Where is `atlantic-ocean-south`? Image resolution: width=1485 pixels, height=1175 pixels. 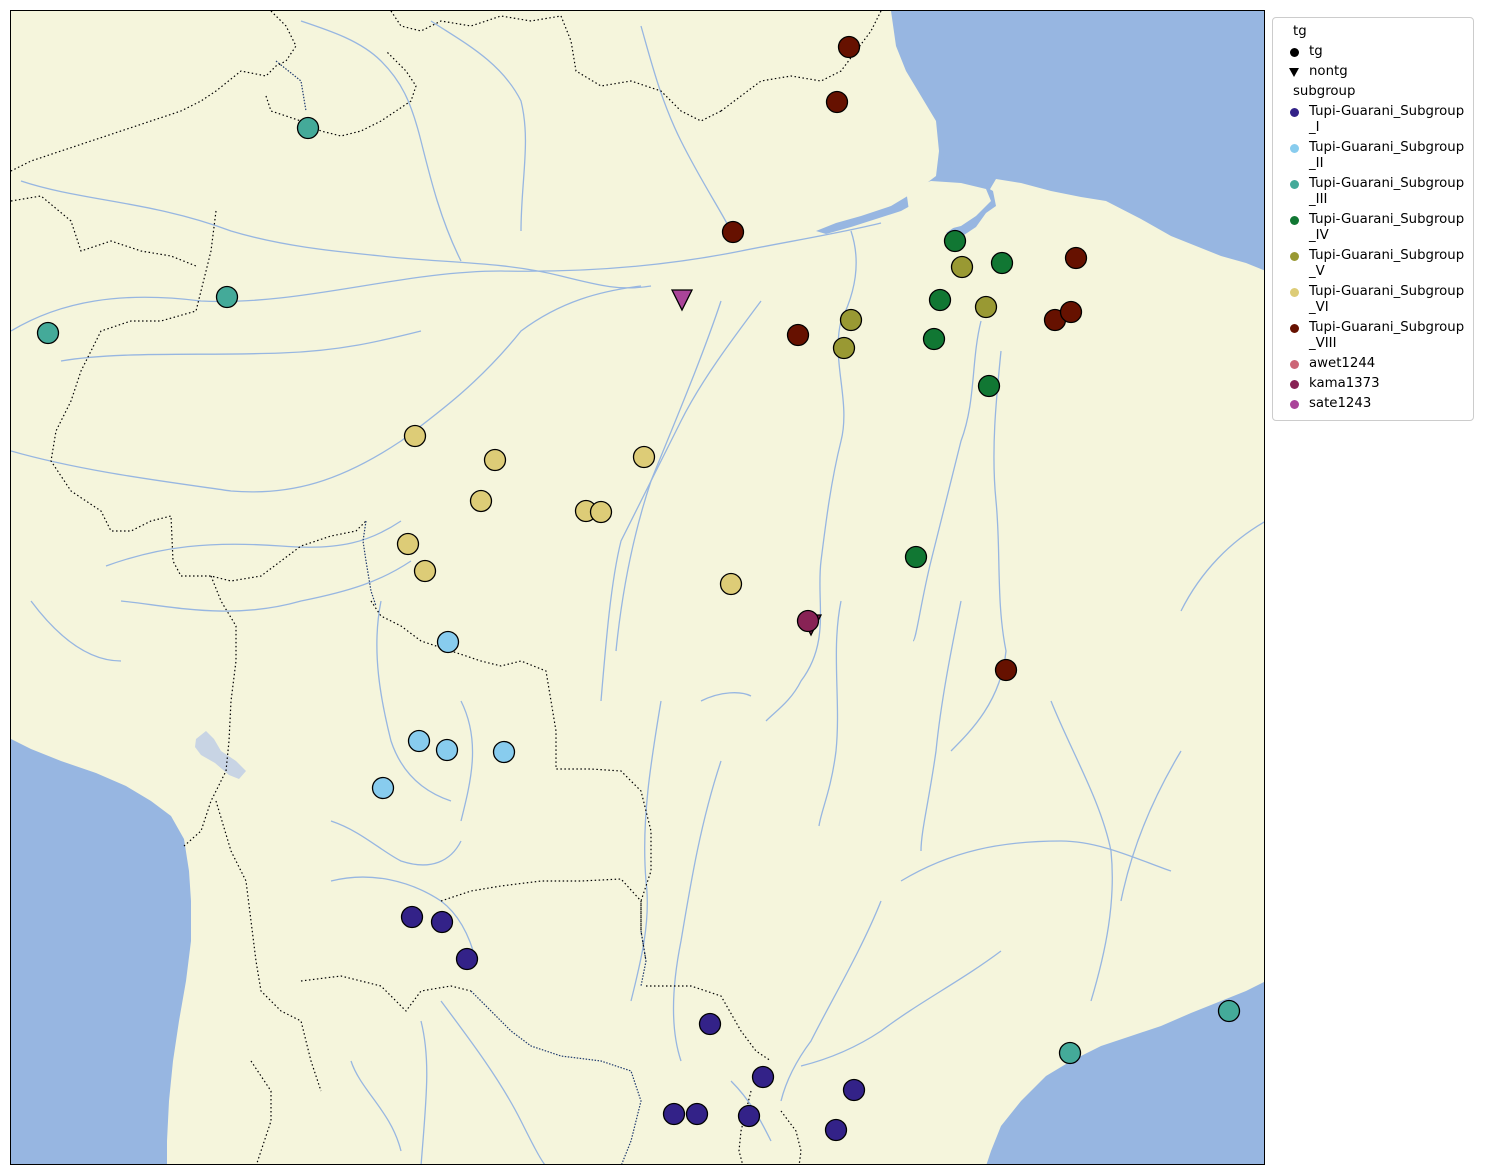 atlantic-ocean-south is located at coordinates (1125, 1073).